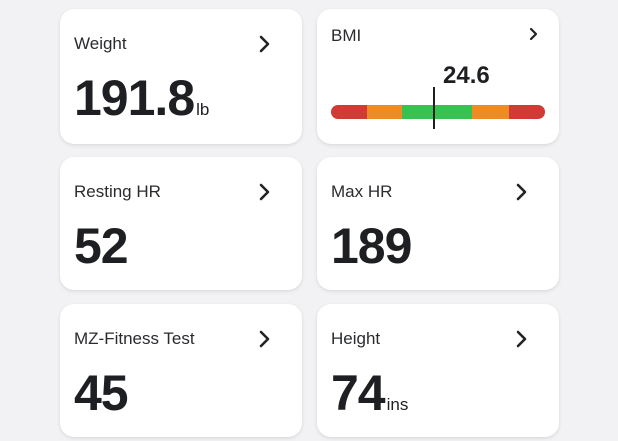 The width and height of the screenshot is (618, 441). Describe the element at coordinates (397, 404) in the screenshot. I see `height-unit: ins` at that location.